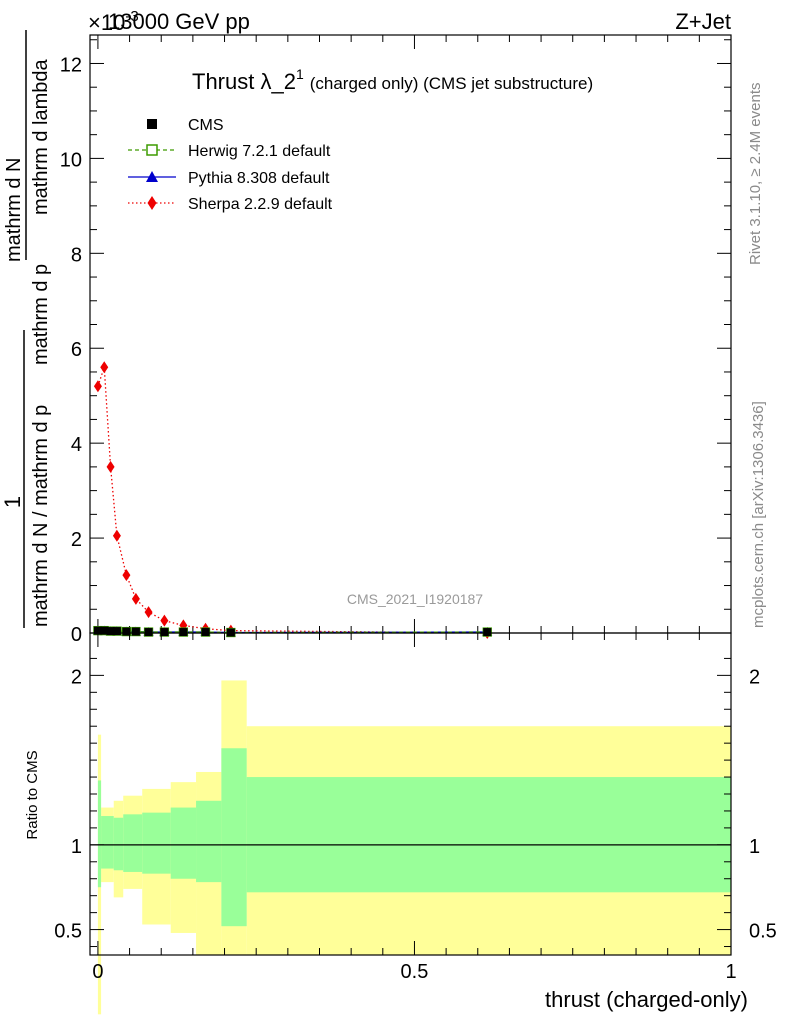 This screenshot has width=786, height=1024. I want to click on y-tick-label: 4, so click(76, 445).